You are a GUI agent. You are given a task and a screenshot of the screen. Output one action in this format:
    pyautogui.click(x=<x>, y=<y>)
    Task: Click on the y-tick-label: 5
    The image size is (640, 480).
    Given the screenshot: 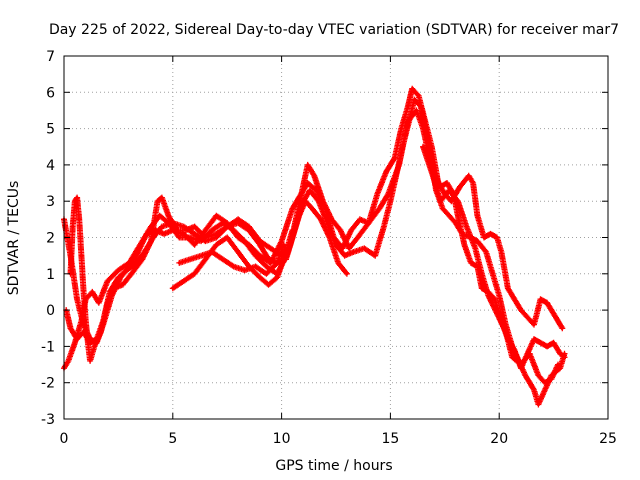 What is the action you would take?
    pyautogui.click(x=50, y=130)
    